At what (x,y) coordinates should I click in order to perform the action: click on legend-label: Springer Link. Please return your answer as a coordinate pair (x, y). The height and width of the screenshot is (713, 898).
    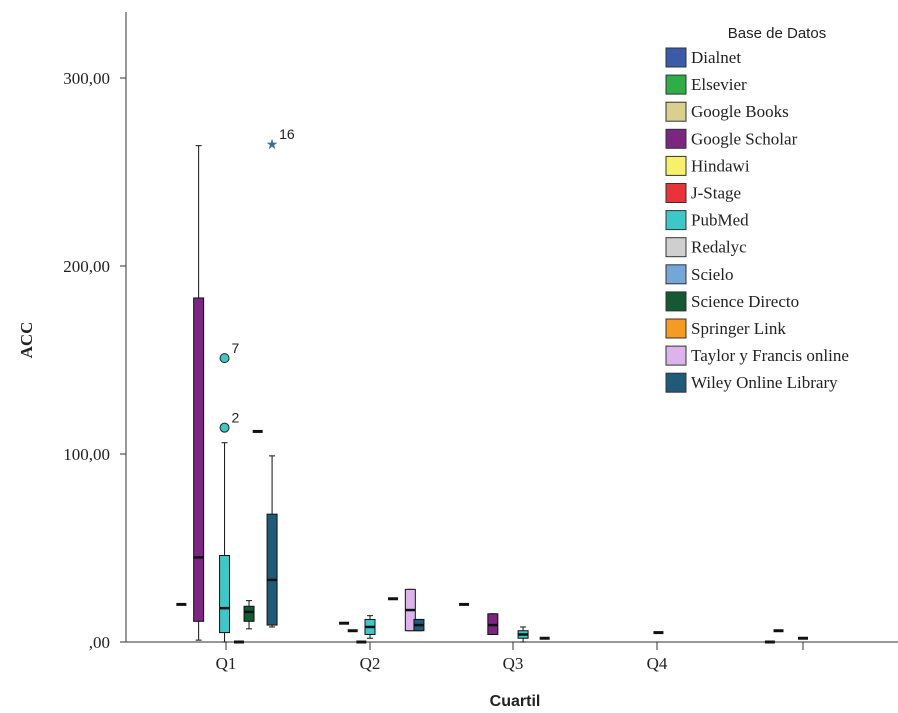
    Looking at the image, I should click on (738, 328).